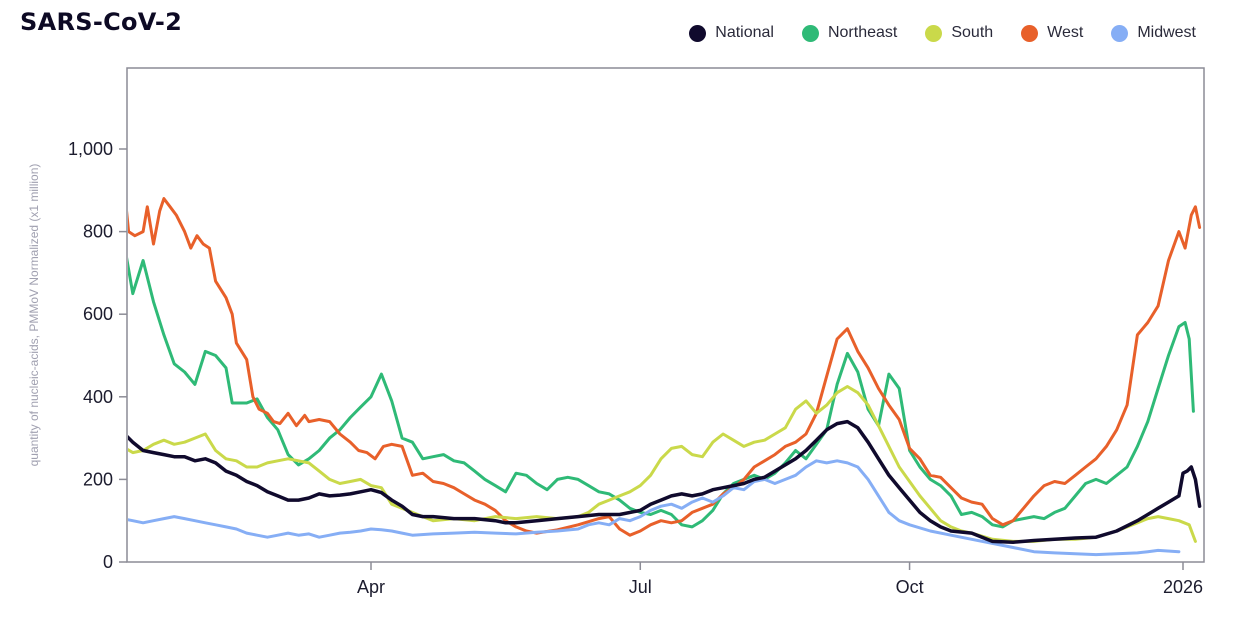 The width and height of the screenshot is (1236, 624). What do you see at coordinates (640, 587) in the screenshot?
I see `x-tick-label: Jul` at bounding box center [640, 587].